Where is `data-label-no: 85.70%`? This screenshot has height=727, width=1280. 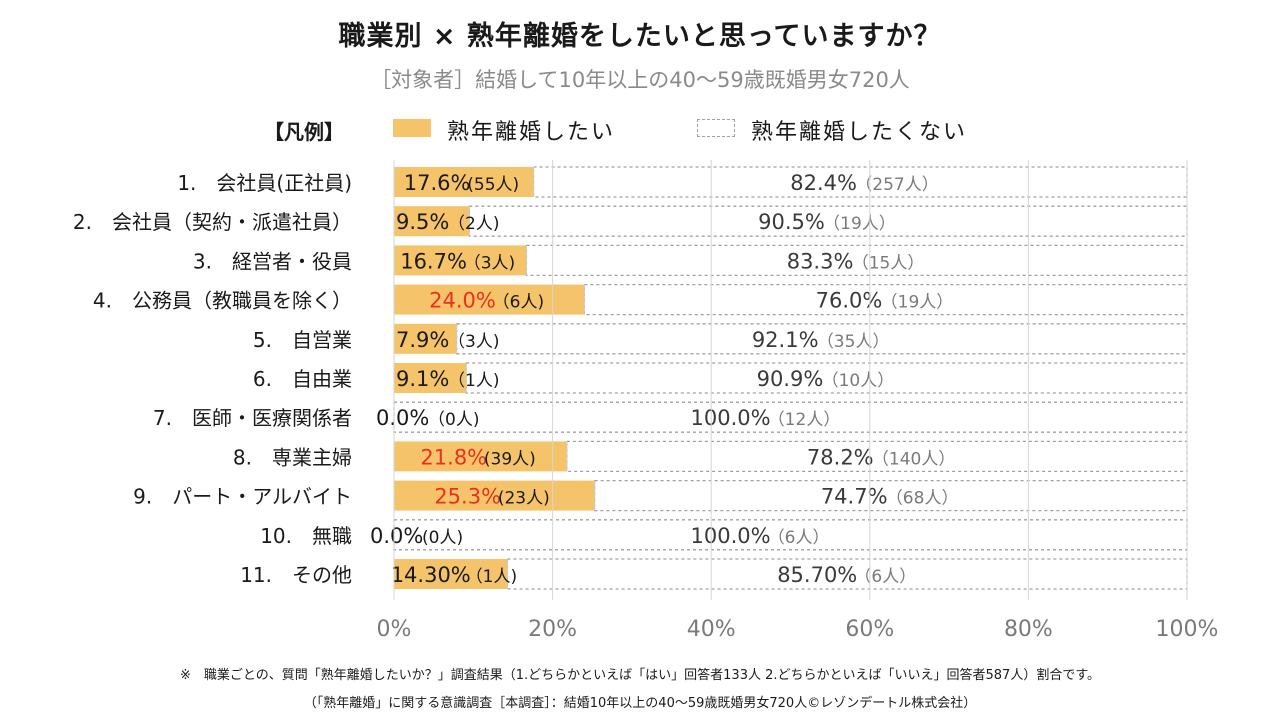
data-label-no: 85.70% is located at coordinates (817, 575).